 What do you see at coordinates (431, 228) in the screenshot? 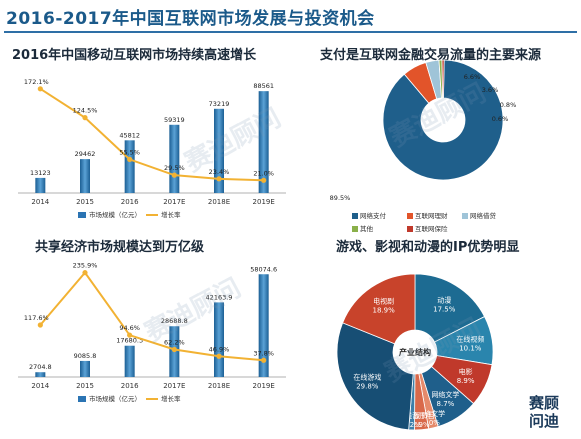
I see `chart2-legend-label-4: 互联网保险` at bounding box center [431, 228].